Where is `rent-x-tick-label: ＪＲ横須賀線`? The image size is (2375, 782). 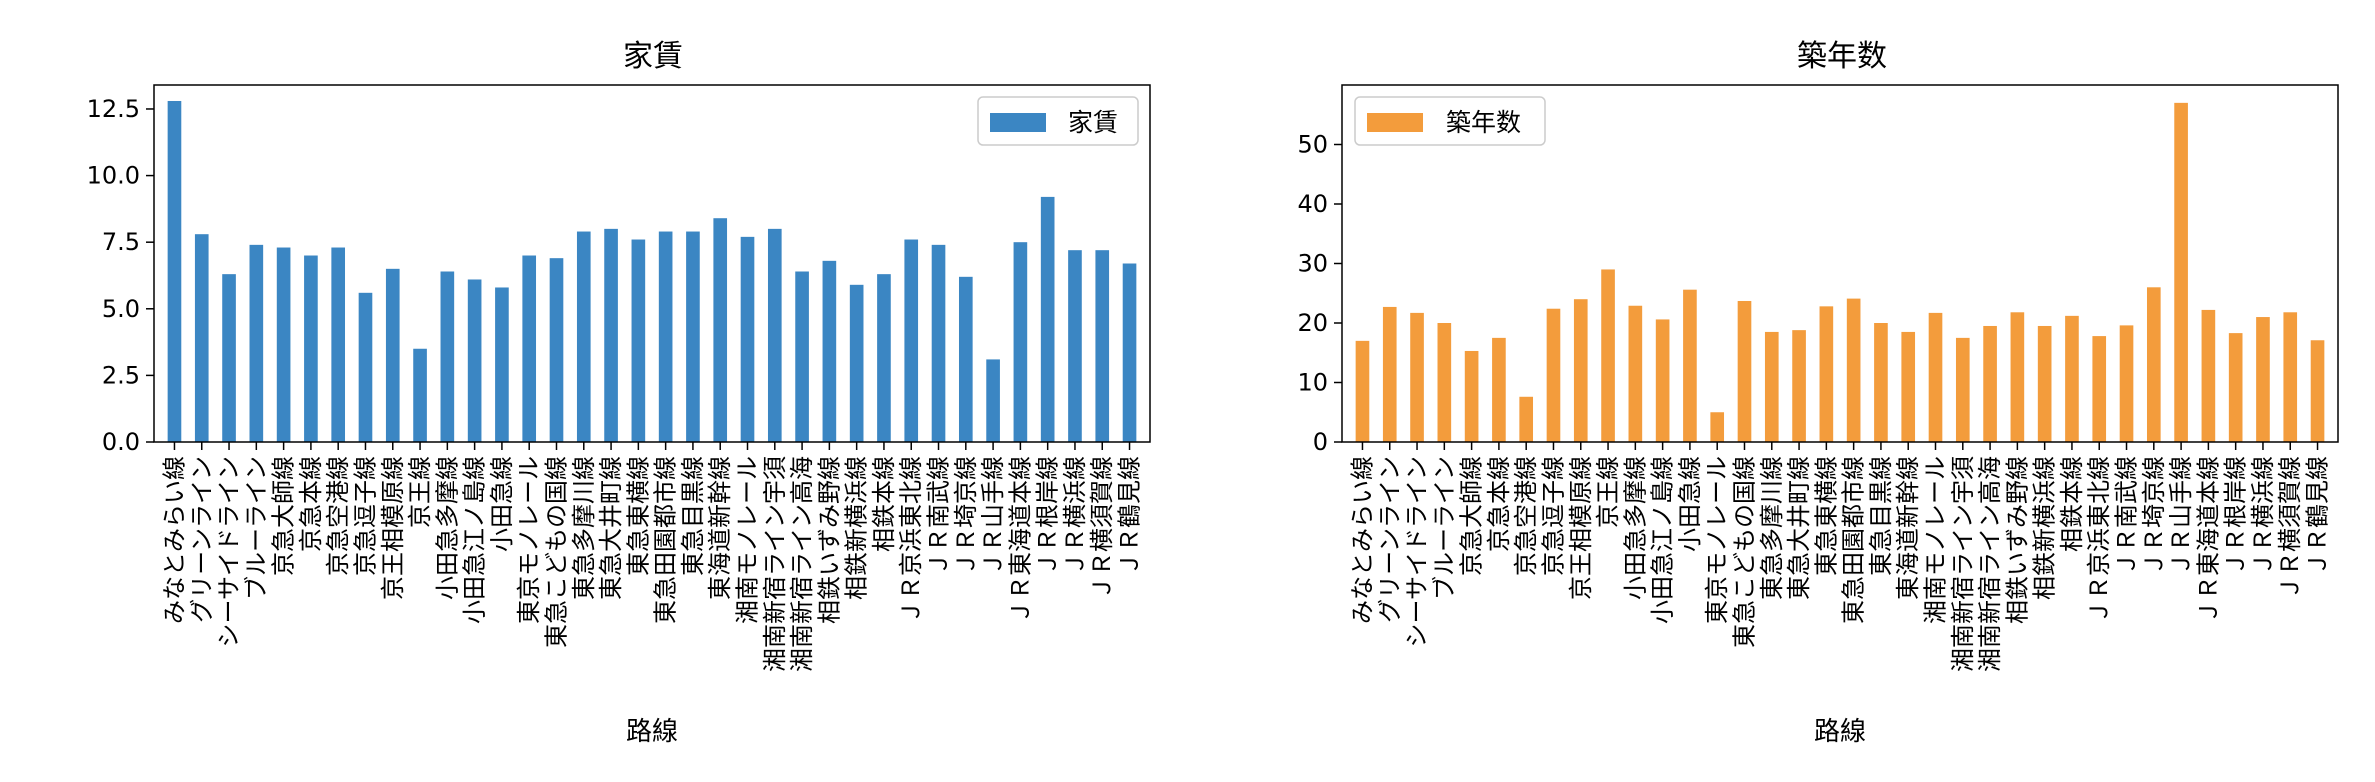
rent-x-tick-label: ＪＲ横須賀線 is located at coordinates (1102, 528).